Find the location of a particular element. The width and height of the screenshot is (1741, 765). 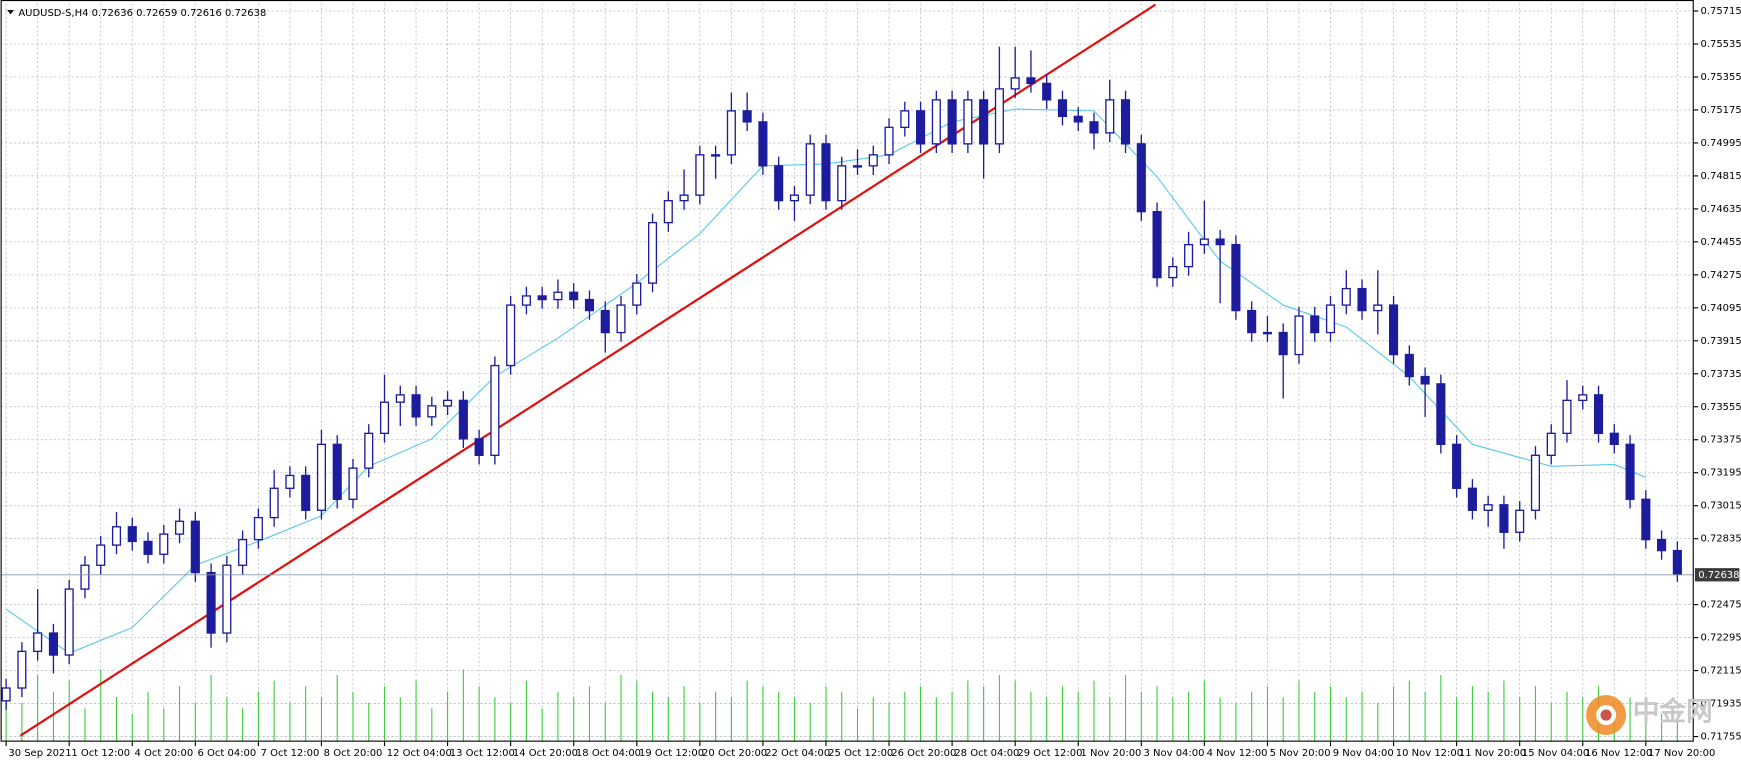

x-tick-label: 13 Oct 12:00 is located at coordinates (482, 753).